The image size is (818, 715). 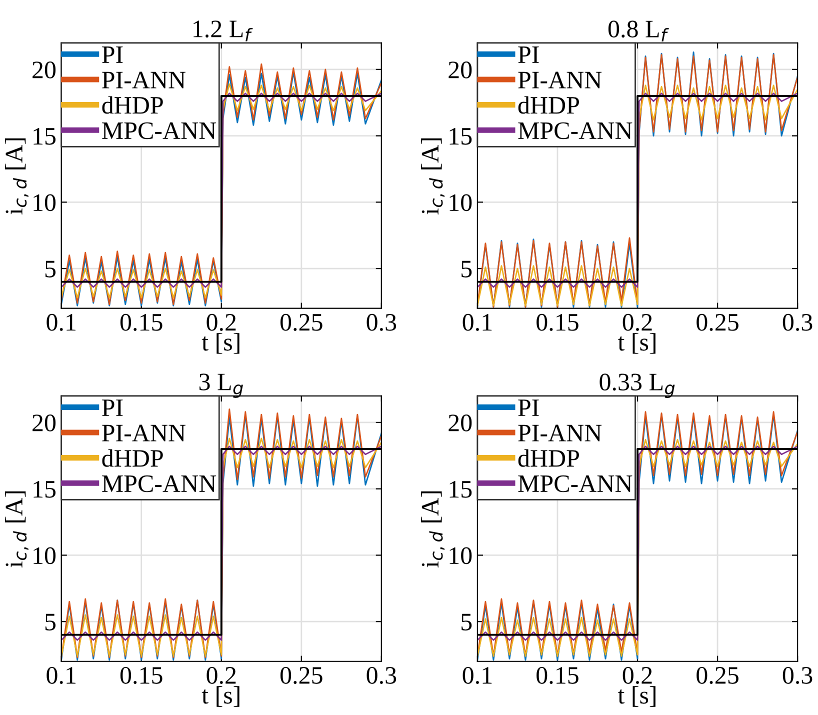 What do you see at coordinates (221, 386) in the screenshot?
I see `chart-title: 3 L$_{g}$` at bounding box center [221, 386].